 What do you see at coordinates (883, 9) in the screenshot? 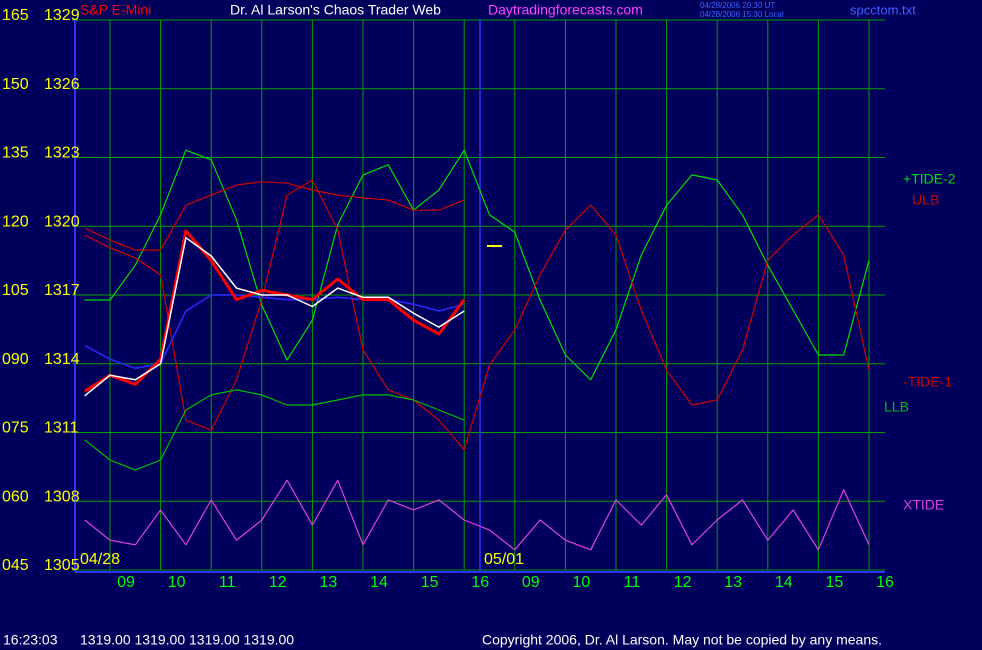
I see `annotation: spcctom.txt` at bounding box center [883, 9].